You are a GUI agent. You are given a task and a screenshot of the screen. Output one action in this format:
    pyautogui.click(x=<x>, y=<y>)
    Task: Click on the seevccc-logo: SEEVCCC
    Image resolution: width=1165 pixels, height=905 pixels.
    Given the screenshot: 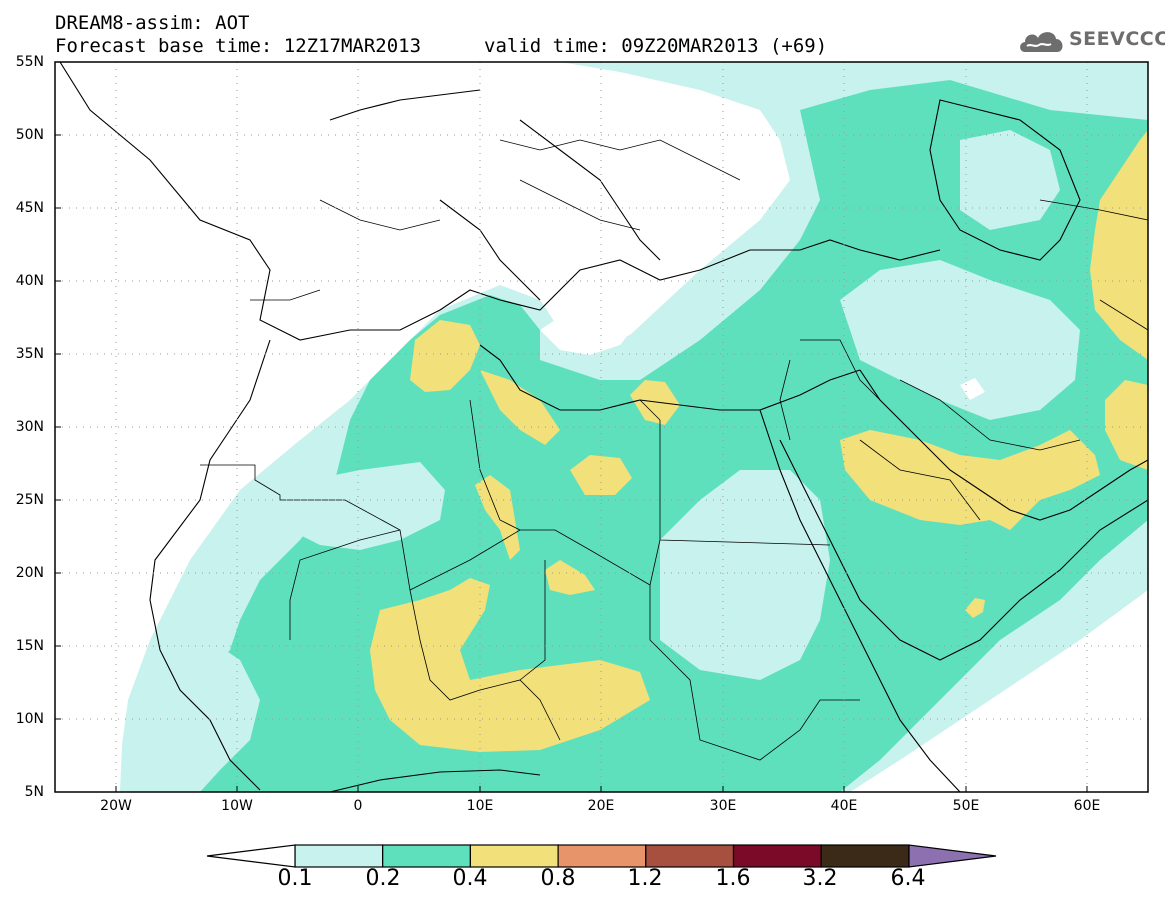 What is the action you would take?
    pyautogui.click(x=1091, y=41)
    